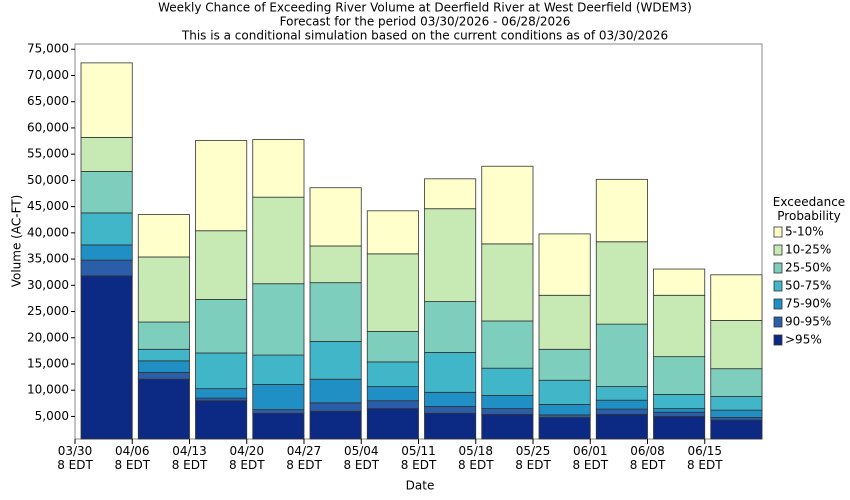 The image size is (850, 500). What do you see at coordinates (475, 458) in the screenshot?
I see `x-tick-label: 05/18 8 EDT` at bounding box center [475, 458].